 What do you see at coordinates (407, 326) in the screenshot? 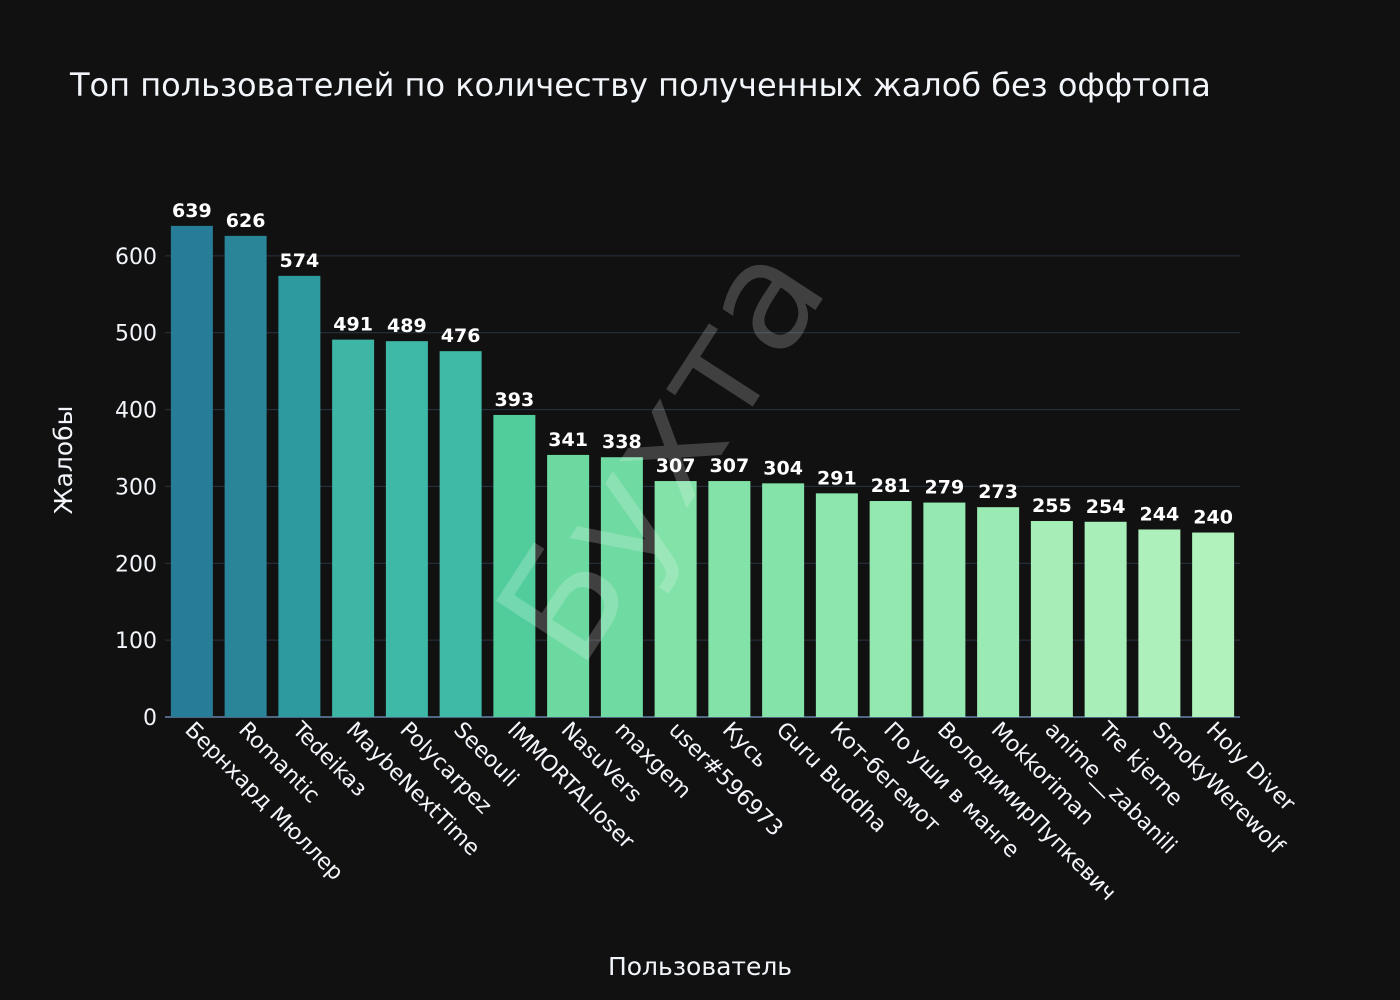
I see `data-label: 489` at bounding box center [407, 326].